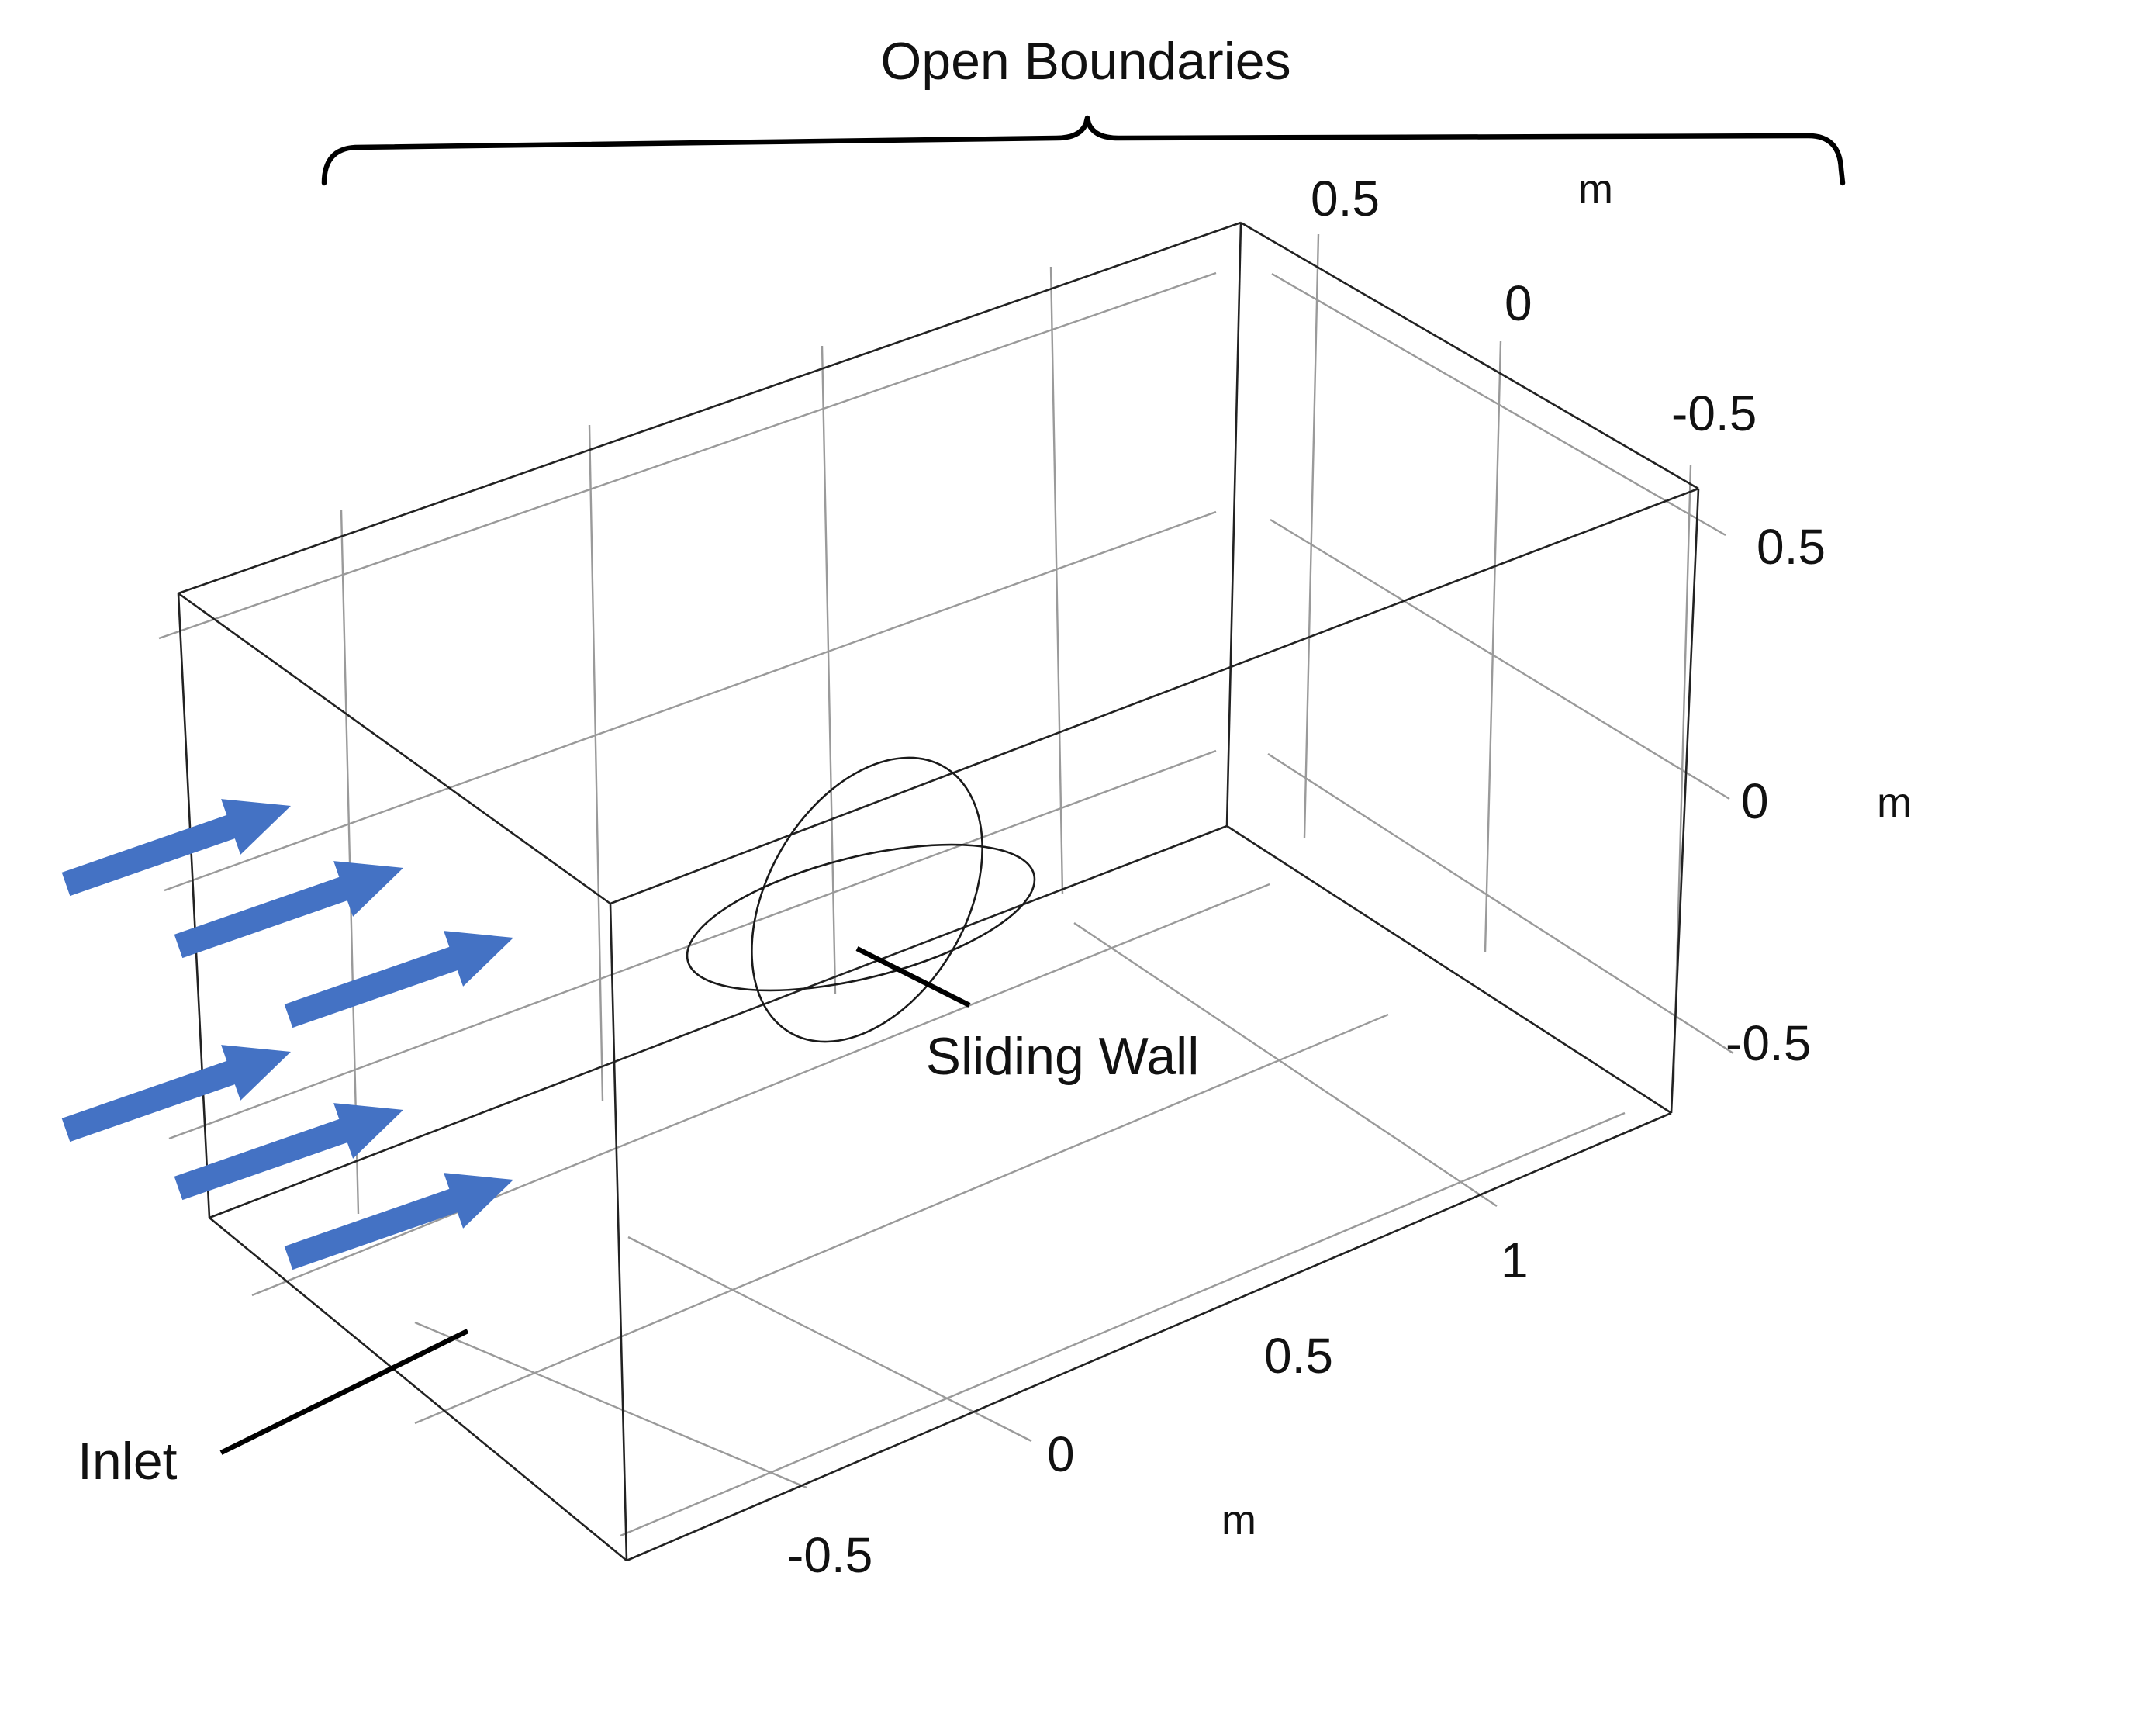 The width and height of the screenshot is (2156, 1711). I want to click on top-axis-unit: m, so click(1595, 190).